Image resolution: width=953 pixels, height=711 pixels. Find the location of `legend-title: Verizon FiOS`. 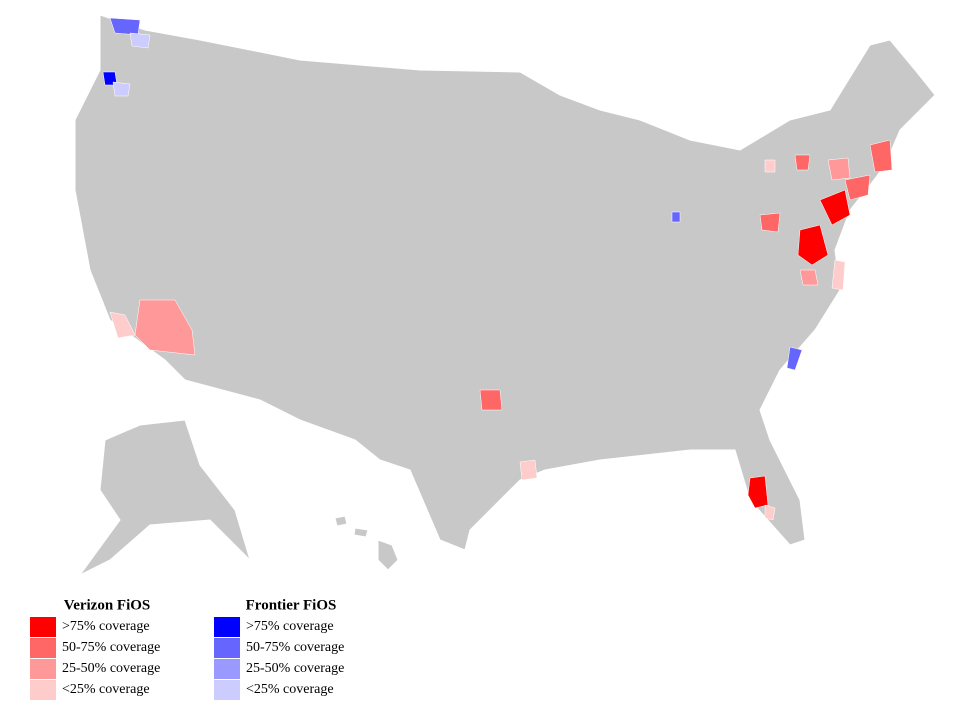

legend-title: Verizon FiOS is located at coordinates (107, 605).